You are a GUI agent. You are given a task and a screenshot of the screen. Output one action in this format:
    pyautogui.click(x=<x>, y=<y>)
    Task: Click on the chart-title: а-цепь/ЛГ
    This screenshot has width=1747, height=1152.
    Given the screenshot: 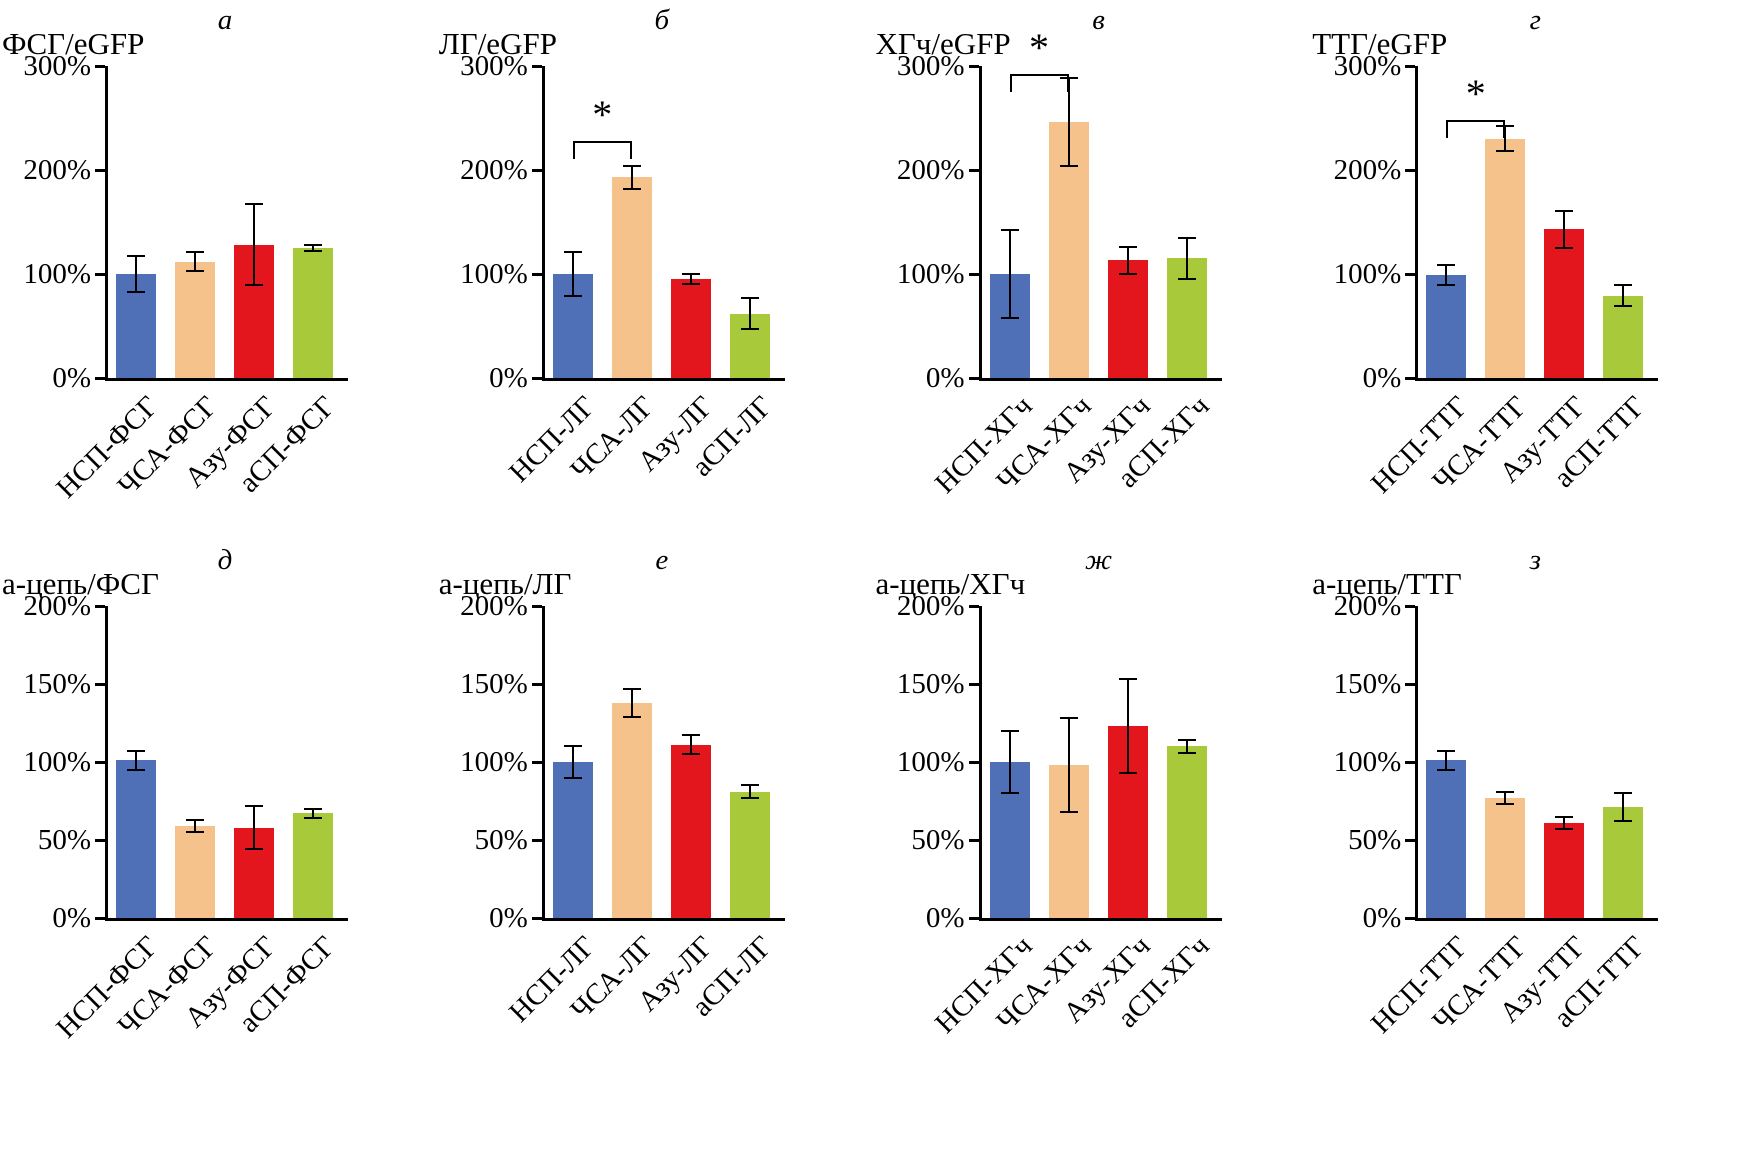 What is the action you would take?
    pyautogui.click(x=505, y=583)
    